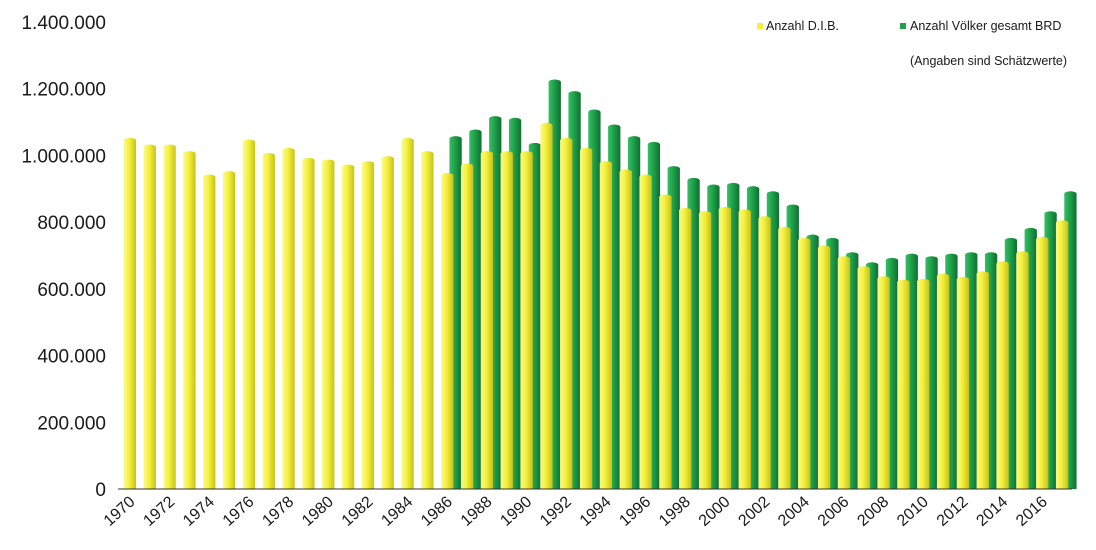 Image resolution: width=1096 pixels, height=550 pixels. Describe the element at coordinates (913, 511) in the screenshot. I see `x-tick-label: 2010` at that location.